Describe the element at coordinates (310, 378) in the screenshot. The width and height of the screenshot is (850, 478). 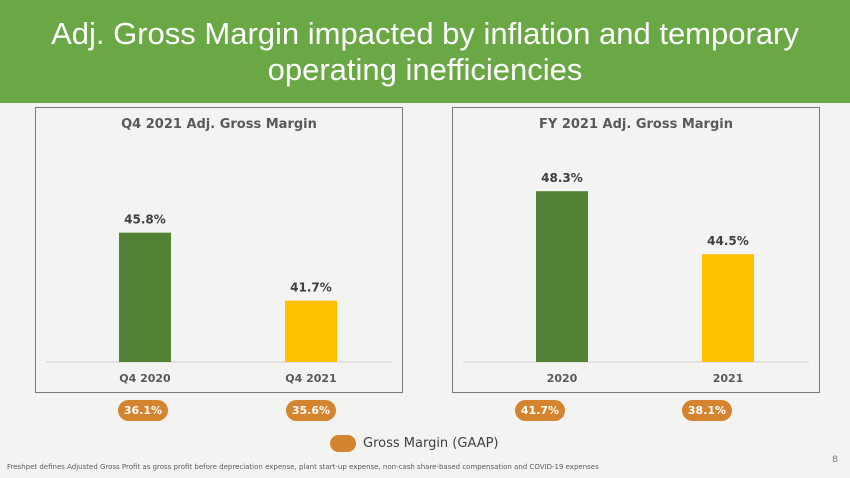
I see `x-tick-label: Q4 2021` at that location.